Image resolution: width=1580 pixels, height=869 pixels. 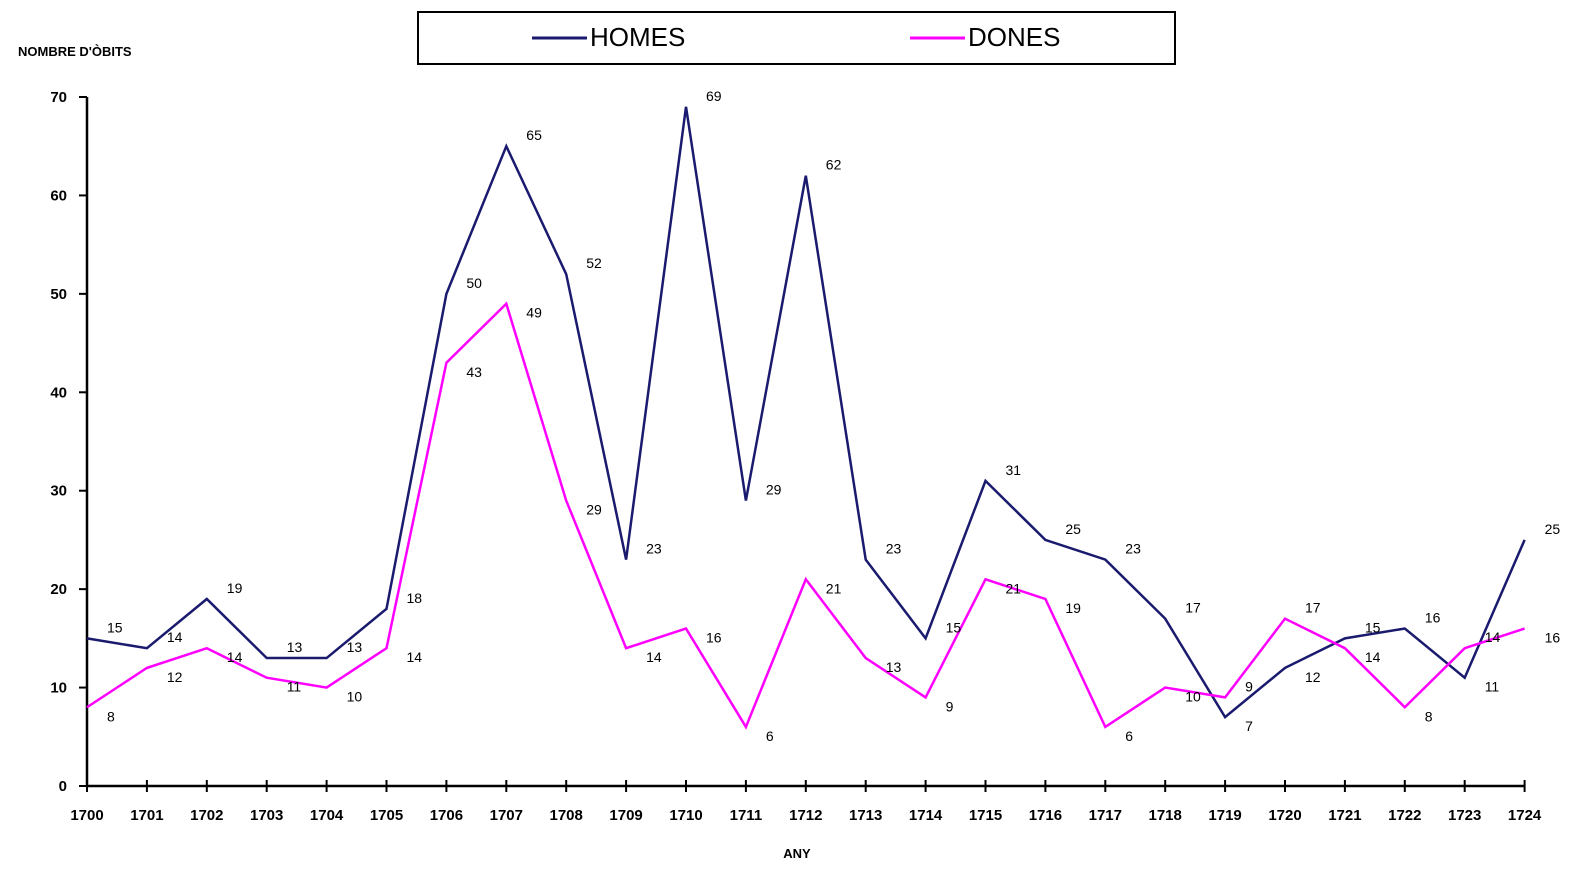 What do you see at coordinates (235, 588) in the screenshot?
I see `data-label-homes: 19` at bounding box center [235, 588].